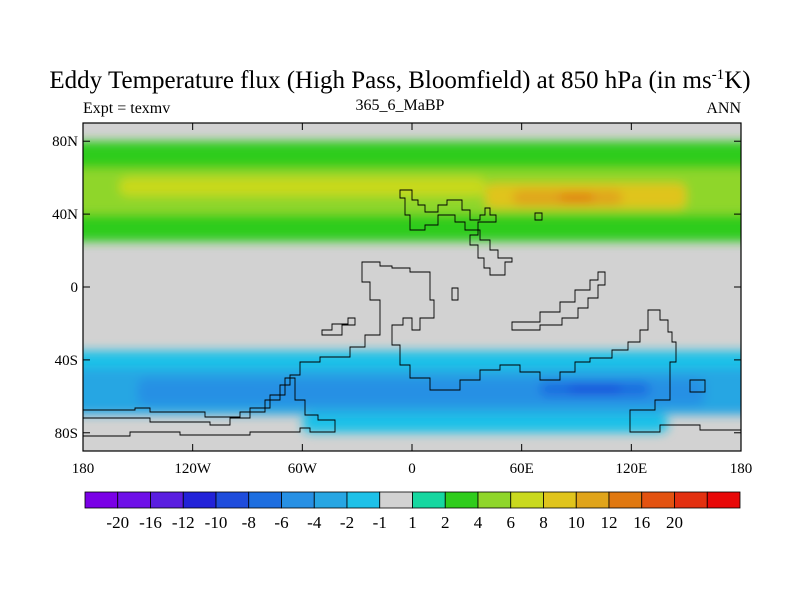 The image size is (800, 600). I want to click on colorbar-label: 20, so click(674, 522).